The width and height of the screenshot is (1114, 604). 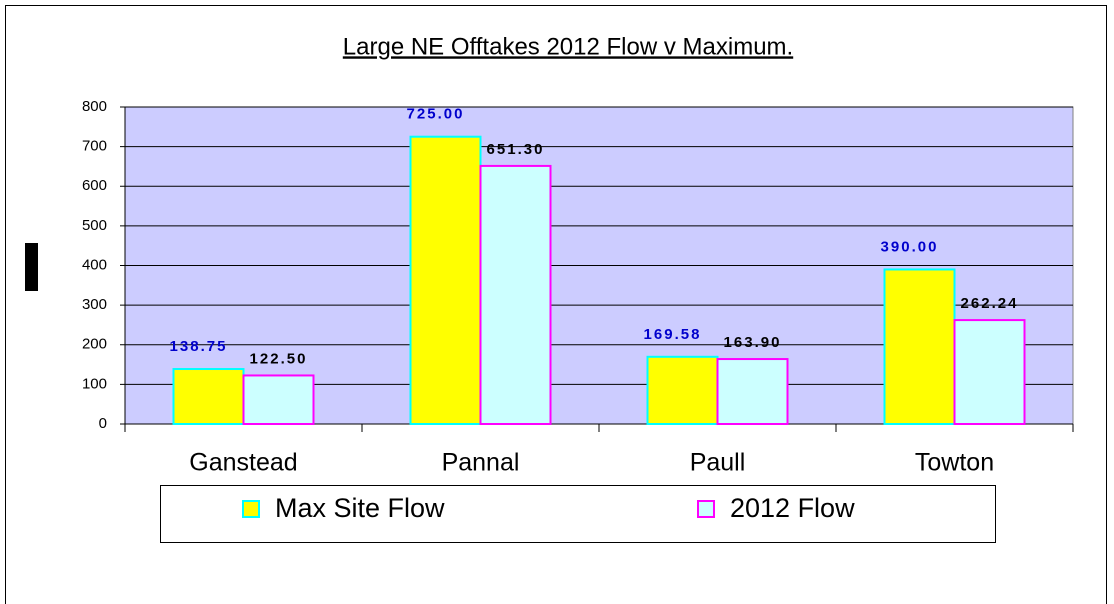 What do you see at coordinates (990, 303) in the screenshot?
I see `value-label: 262.24` at bounding box center [990, 303].